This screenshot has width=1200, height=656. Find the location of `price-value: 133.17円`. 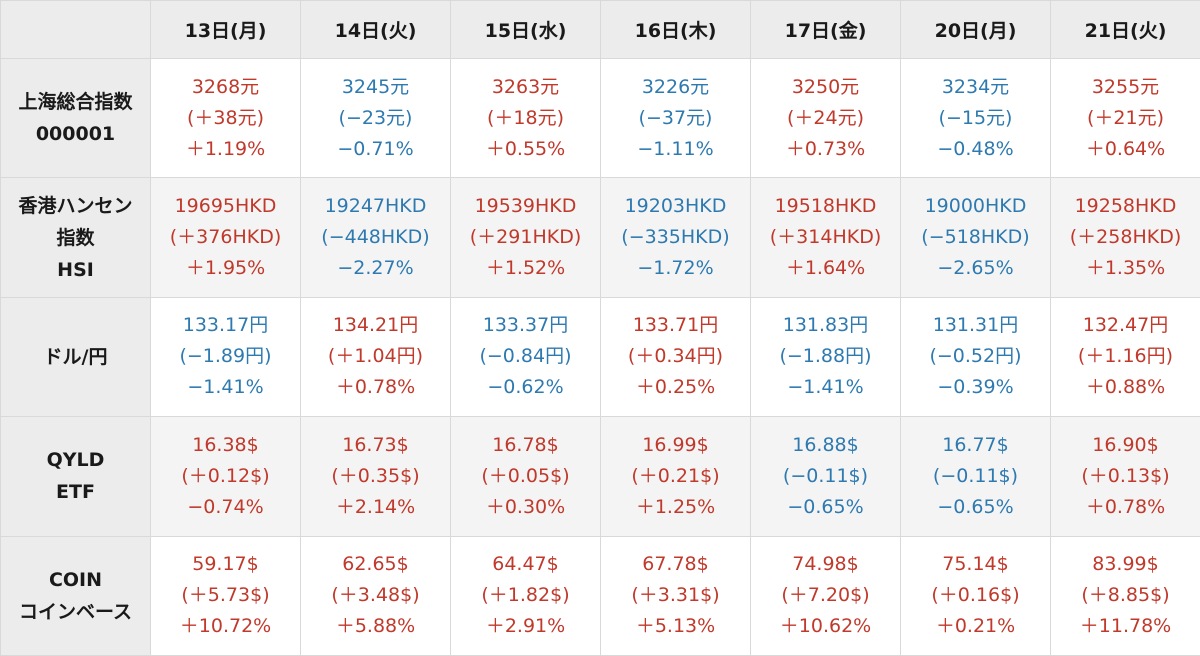

price-value: 133.17円 is located at coordinates (225, 325).